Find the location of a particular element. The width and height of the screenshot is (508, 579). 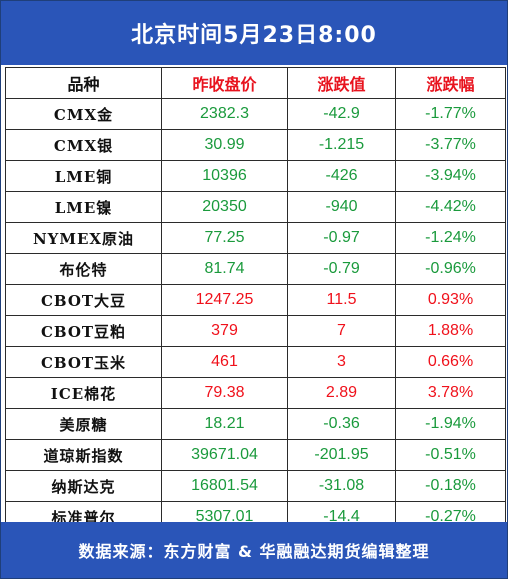

table-row: CMX银 30.99 -1.215 -3.77% is located at coordinates (255, 145).